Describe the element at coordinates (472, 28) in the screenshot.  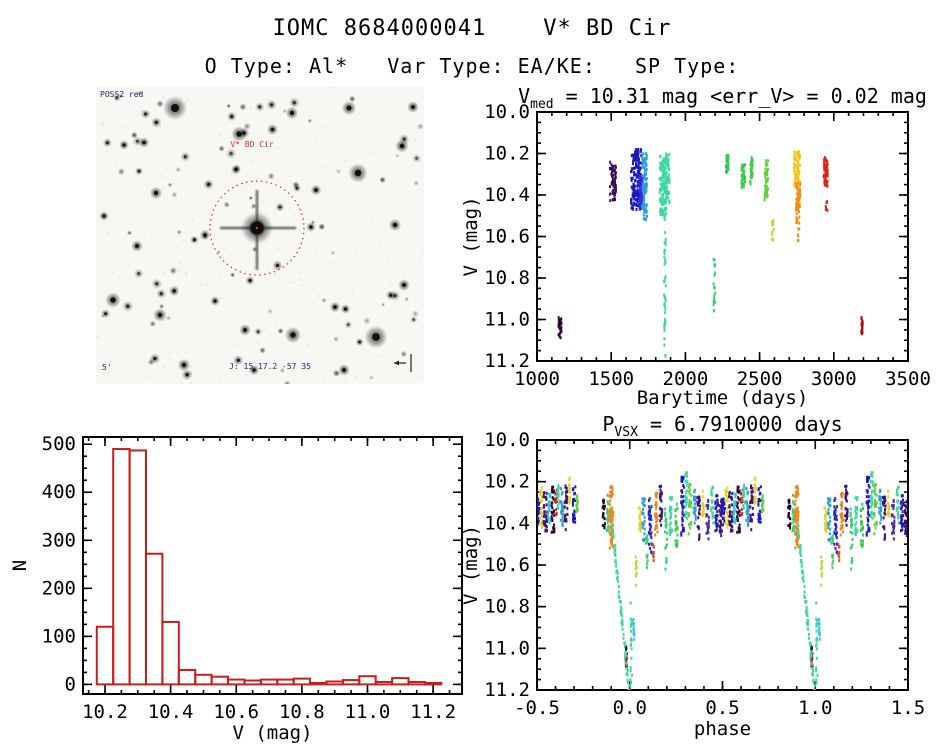
I see `page-title: IOMC 8684000041 V* BD Cir` at that location.